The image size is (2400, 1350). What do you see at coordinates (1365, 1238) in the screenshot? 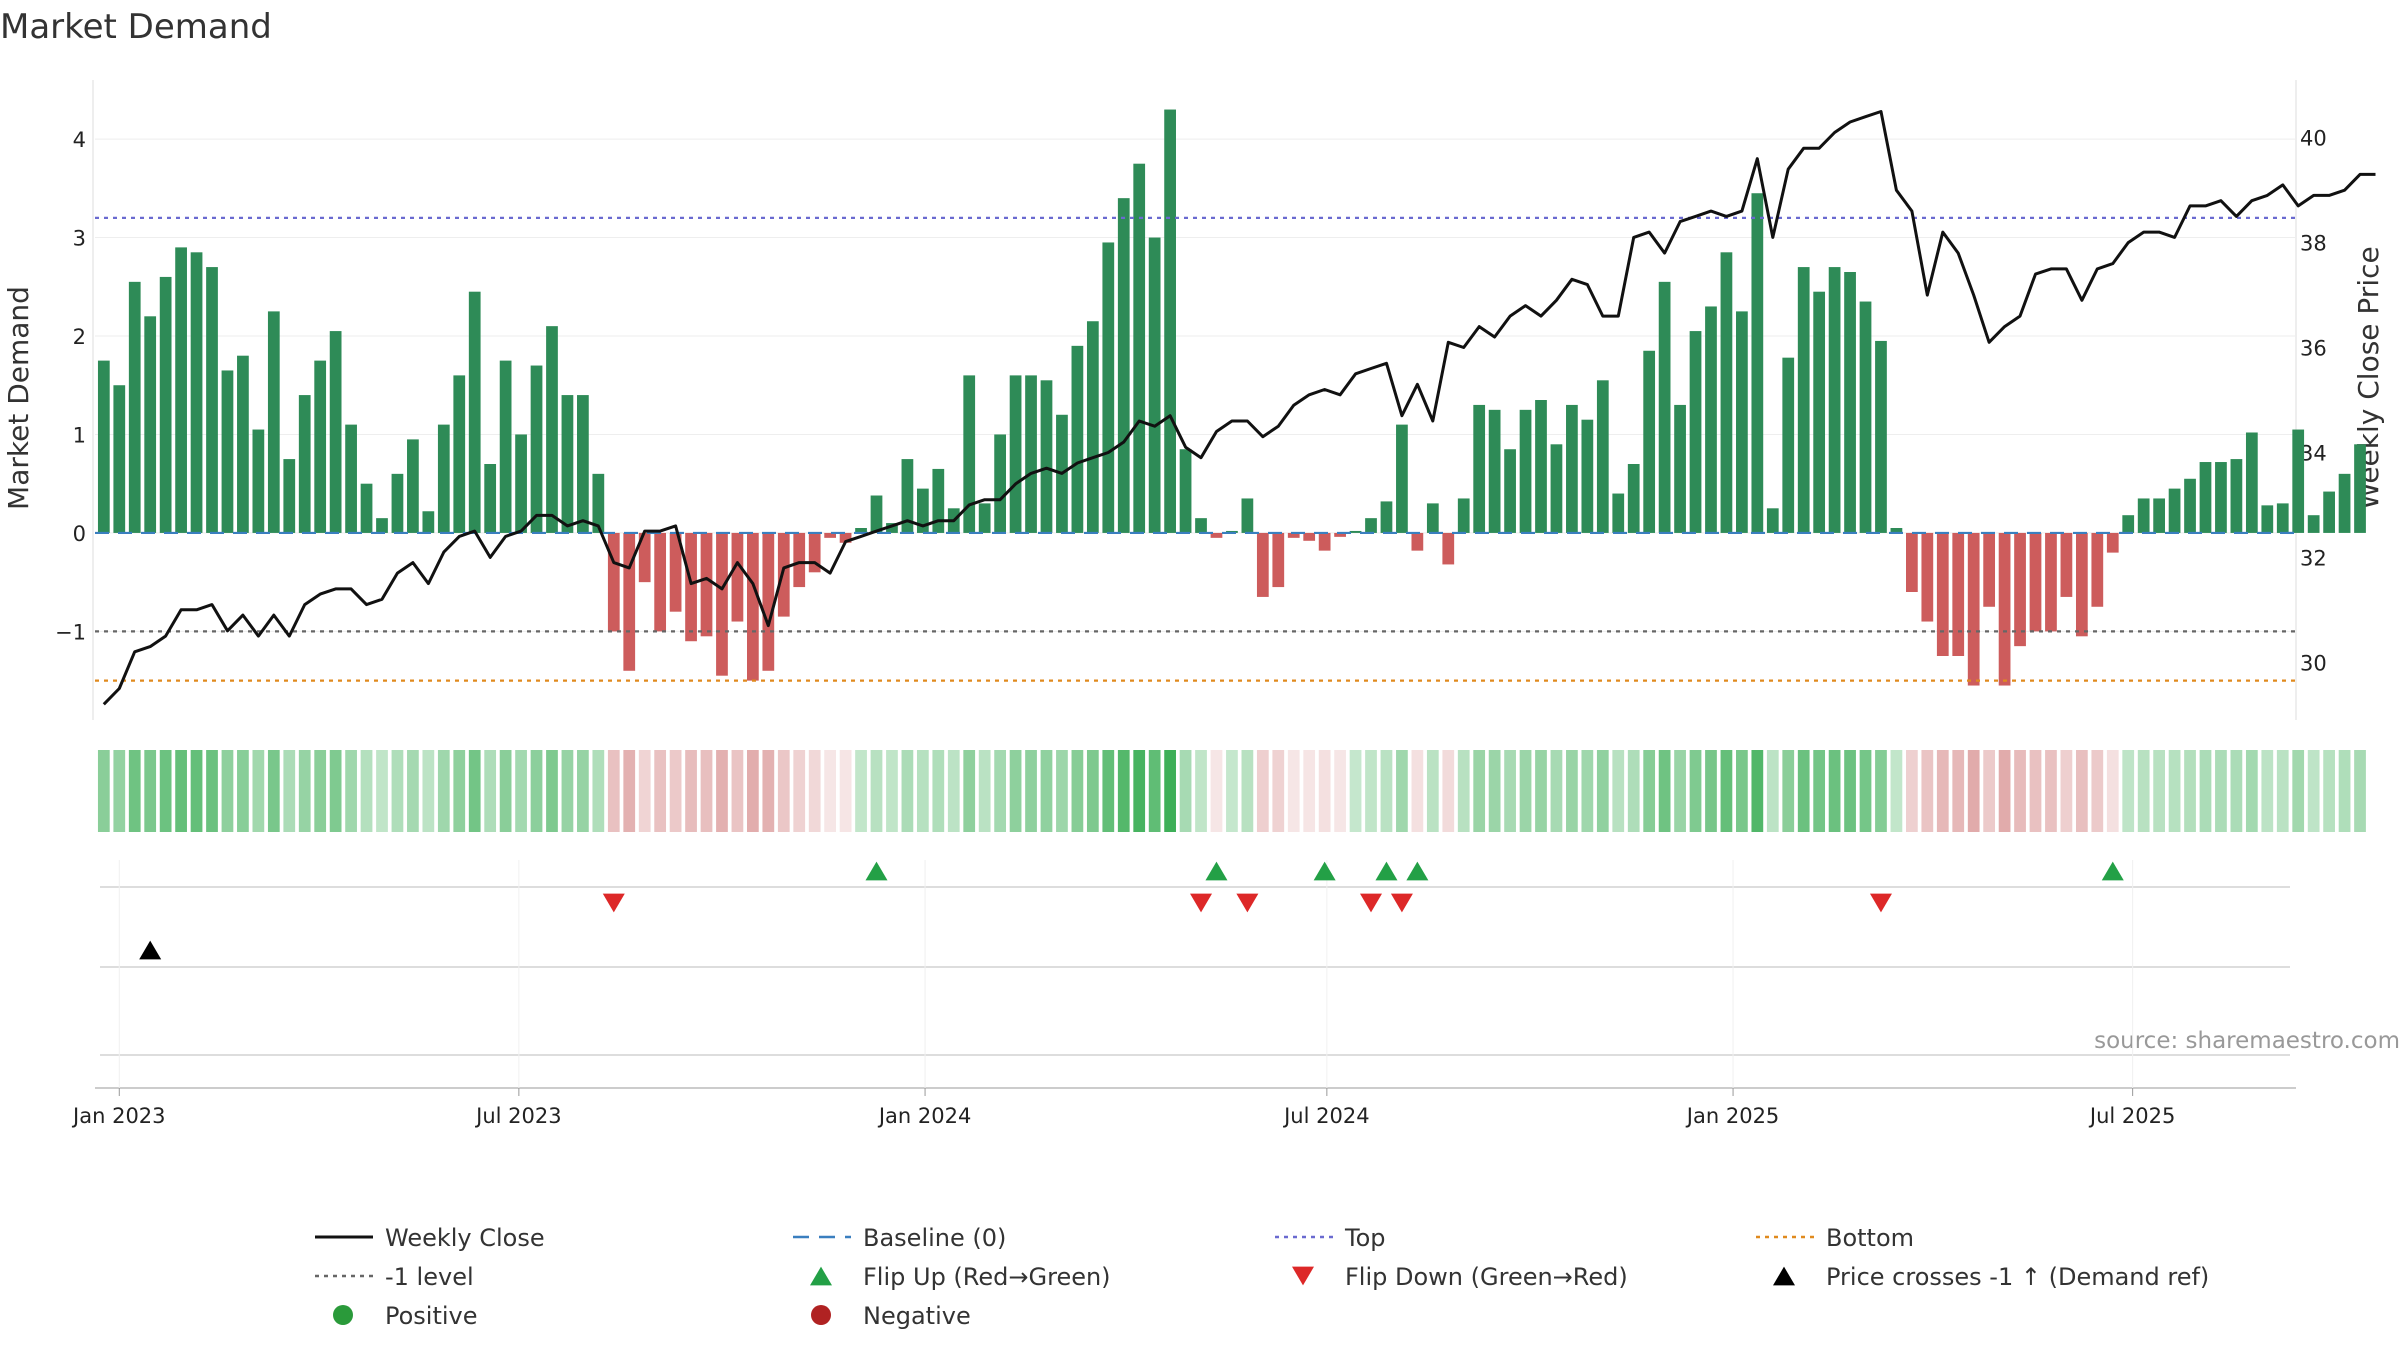
I see `legend-label: Top` at bounding box center [1365, 1238].